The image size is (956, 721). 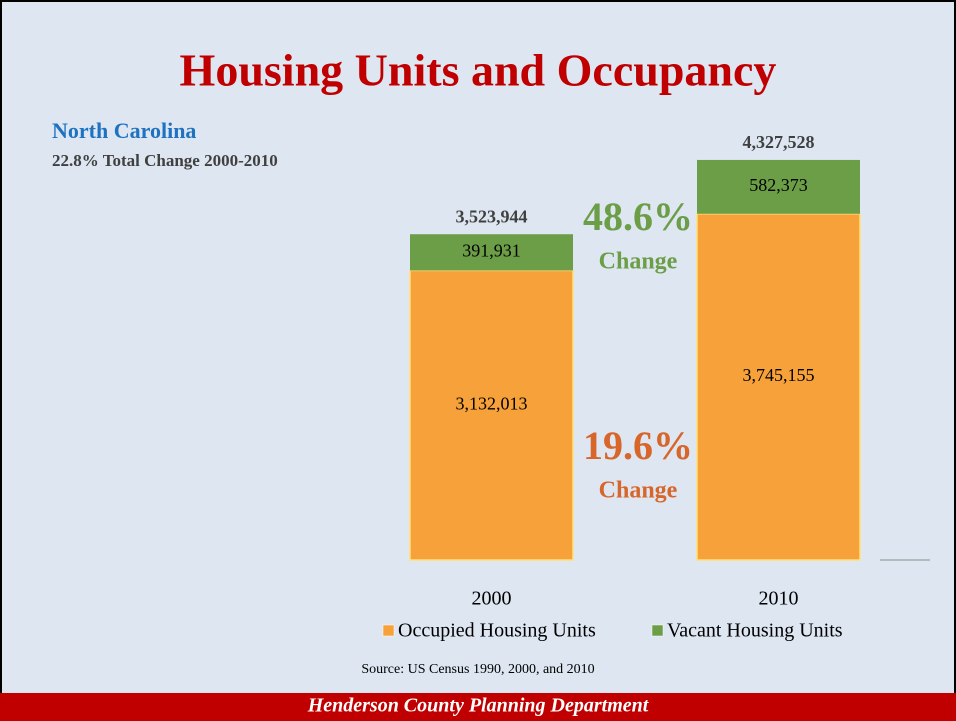 I want to click on segment-label: 3,132,013, so click(x=492, y=403).